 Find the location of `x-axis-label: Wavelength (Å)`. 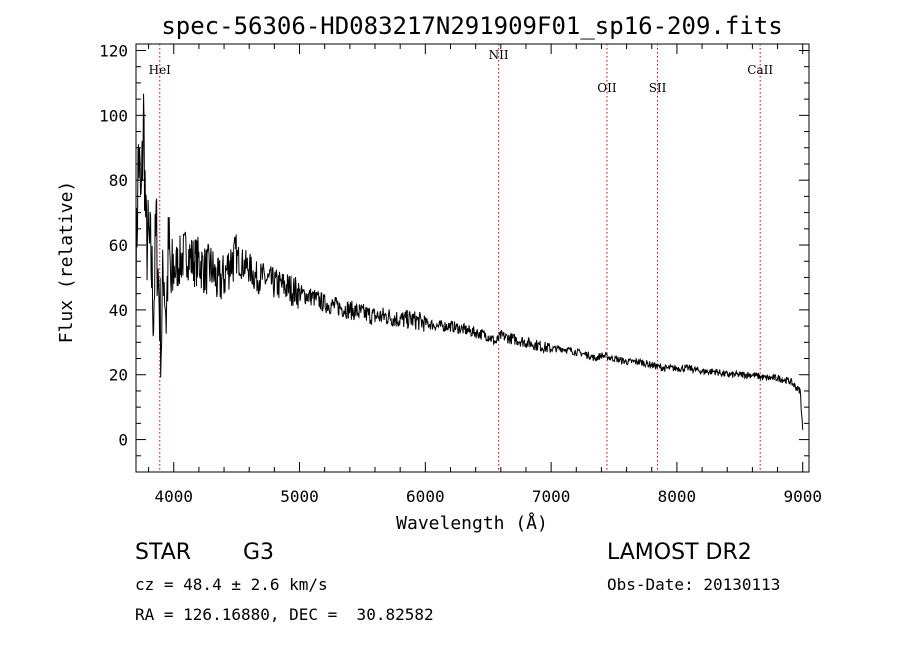

x-axis-label: Wavelength (Å) is located at coordinates (472, 523).